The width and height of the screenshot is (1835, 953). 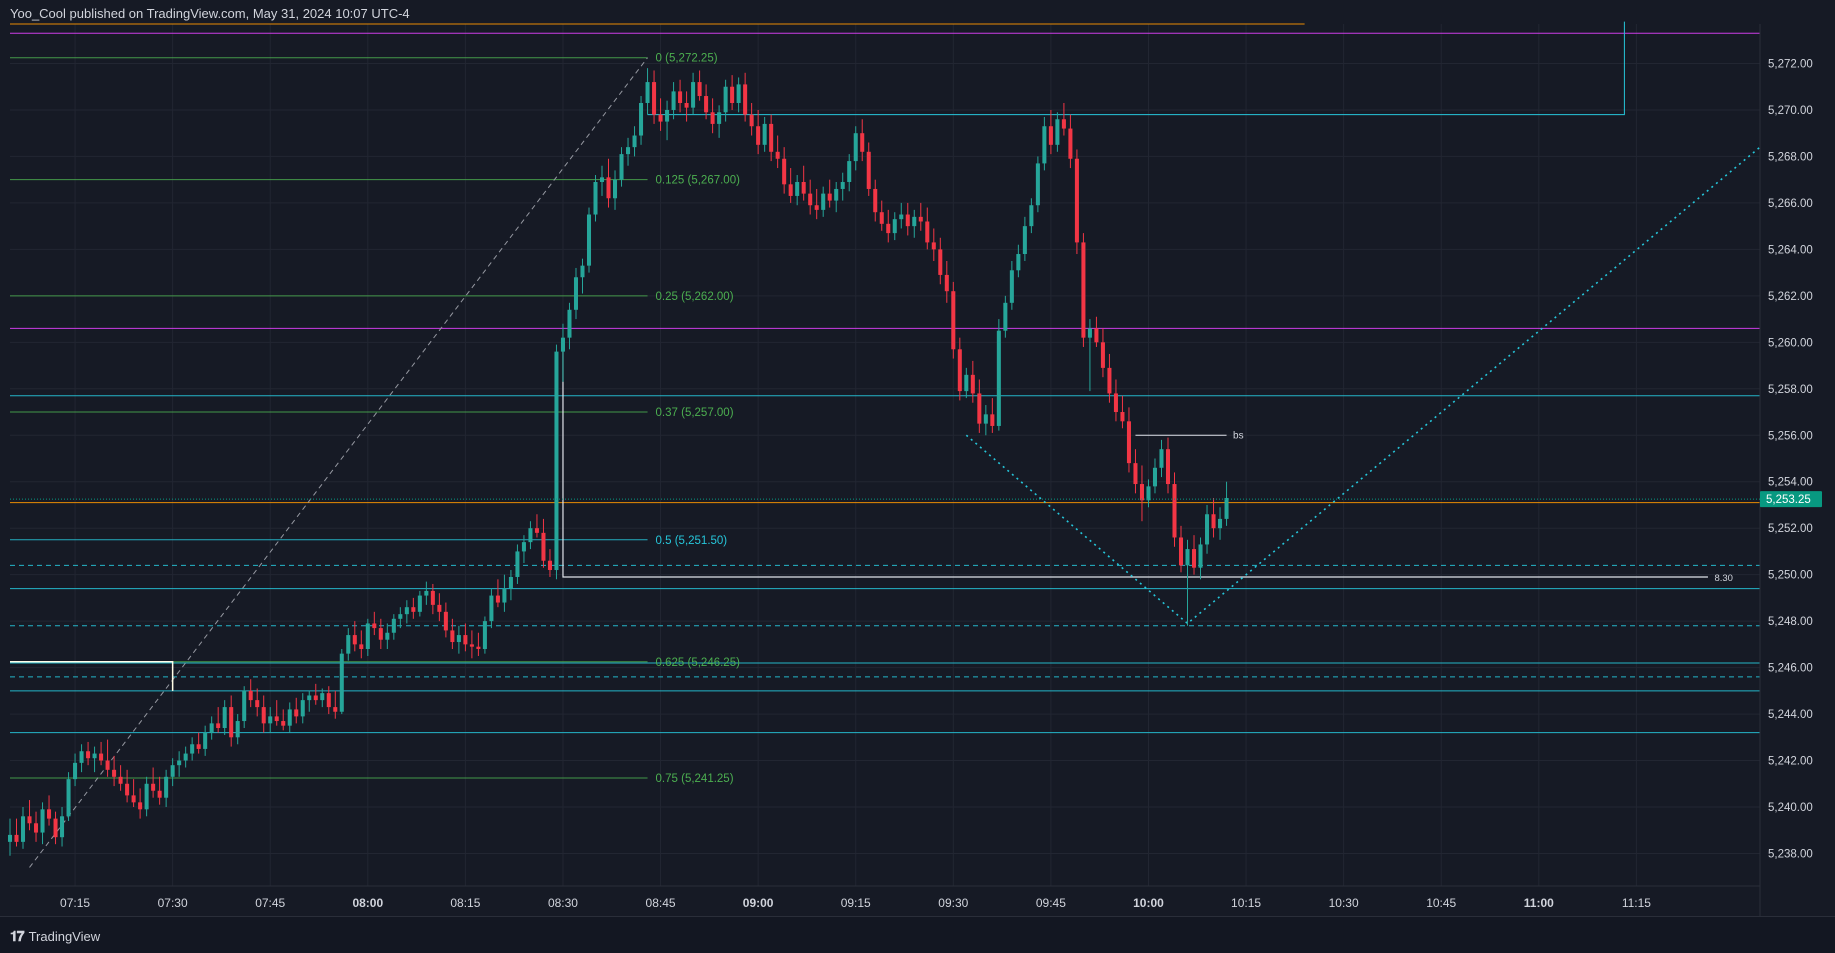 What do you see at coordinates (695, 413) in the screenshot?
I see `fib-level-label: 0.37 (5,257.00)` at bounding box center [695, 413].